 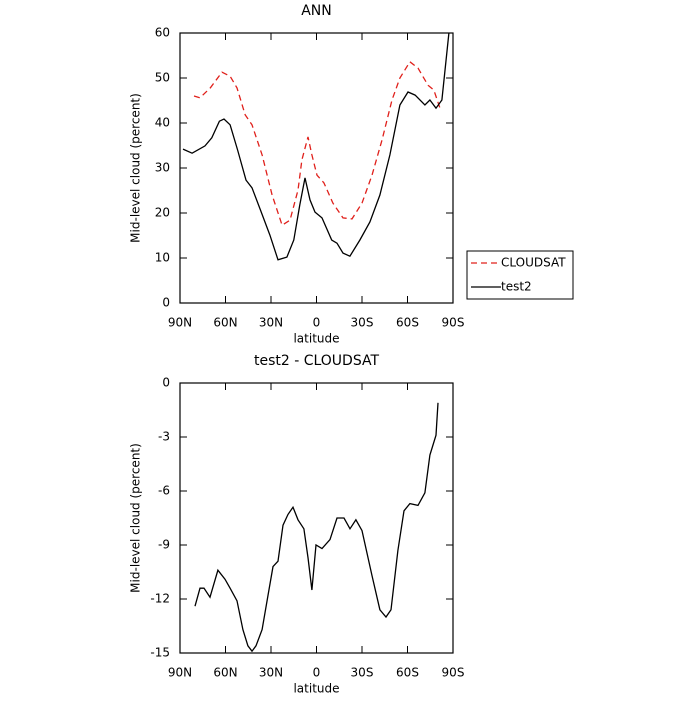 I want to click on legend-label: test2, so click(x=516, y=287).